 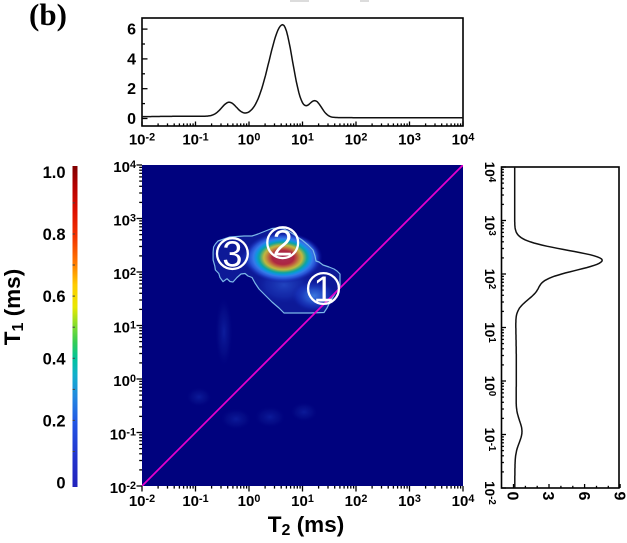 I want to click on svg-text: T2 (ms), so click(x=306, y=525).